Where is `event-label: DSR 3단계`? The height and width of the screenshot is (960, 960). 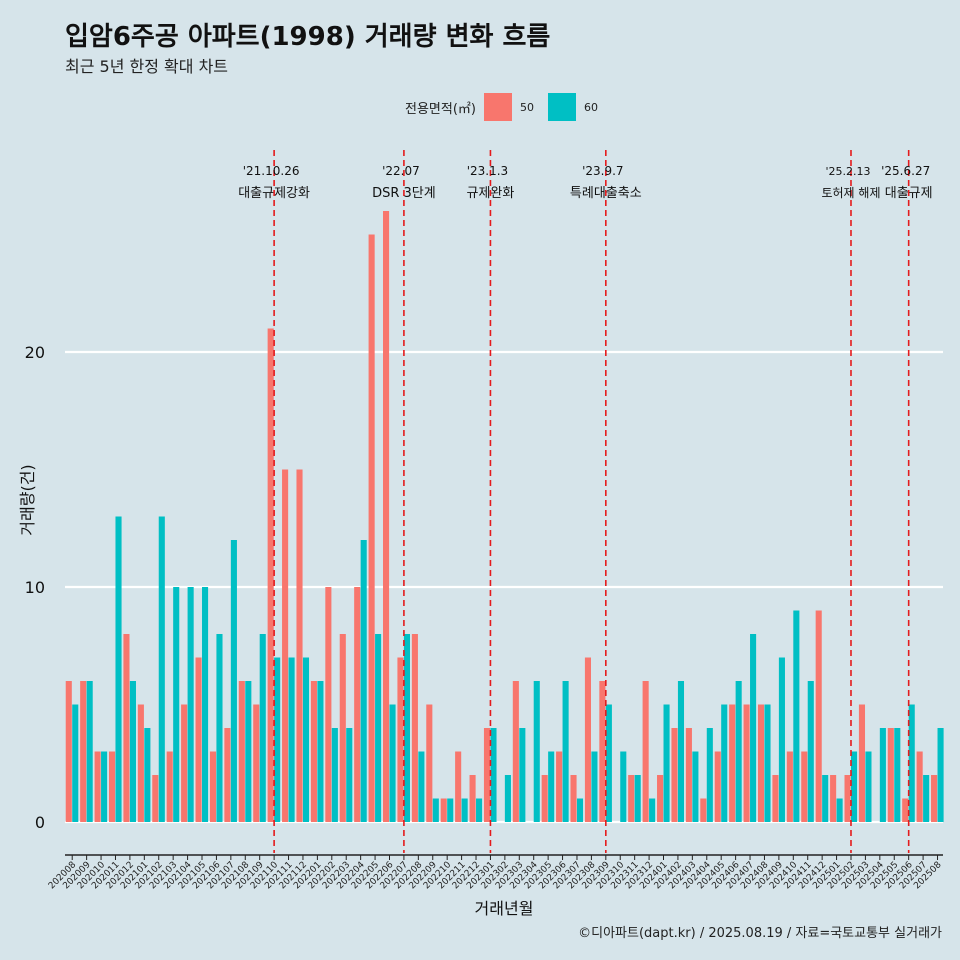
event-label: DSR 3단계 is located at coordinates (404, 193).